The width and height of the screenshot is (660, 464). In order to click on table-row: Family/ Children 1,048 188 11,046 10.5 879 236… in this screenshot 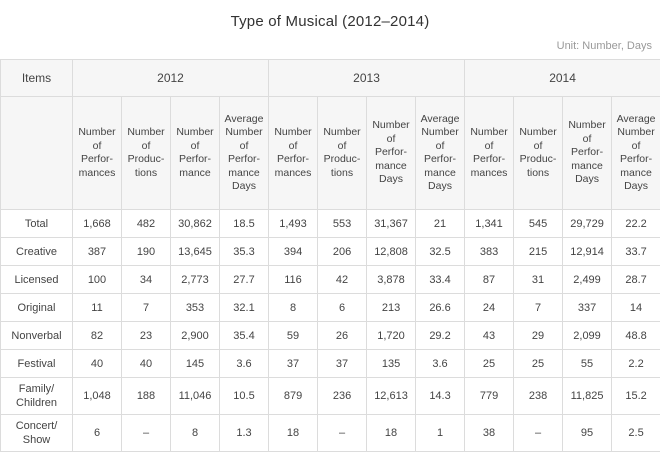, I will do `click(330, 396)`.